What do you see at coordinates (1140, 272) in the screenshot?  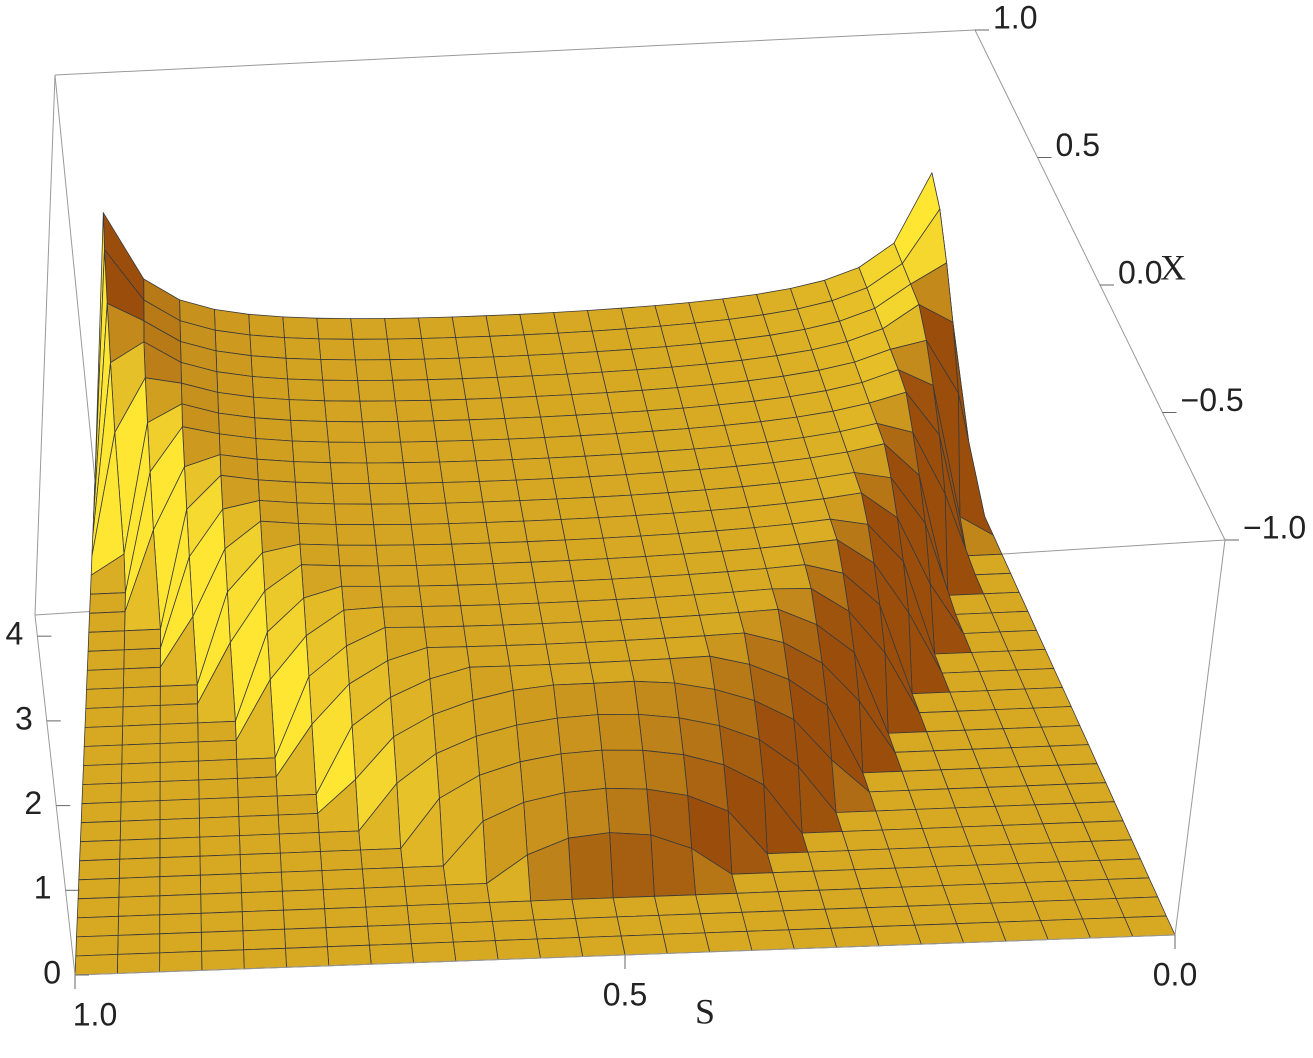 I see `y-tick-label: 0.0` at bounding box center [1140, 272].